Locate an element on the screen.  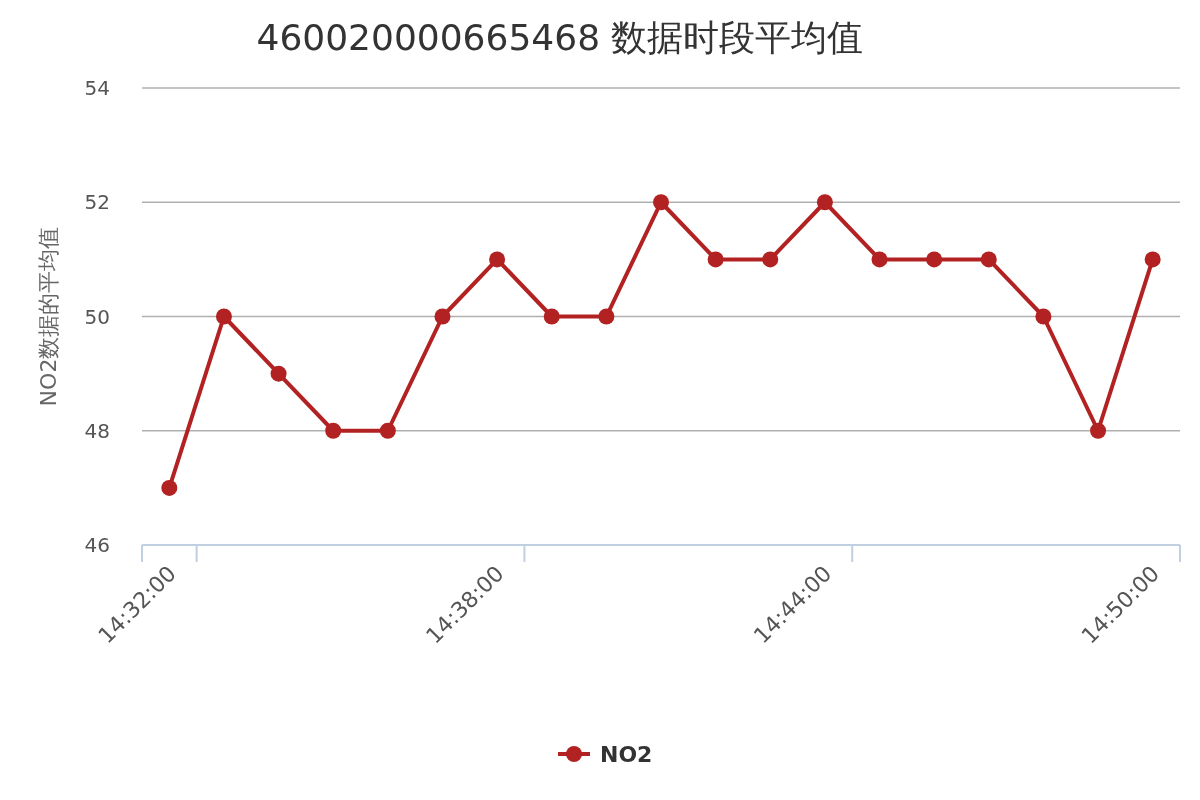
y-tick-label: 46 is located at coordinates (97, 545).